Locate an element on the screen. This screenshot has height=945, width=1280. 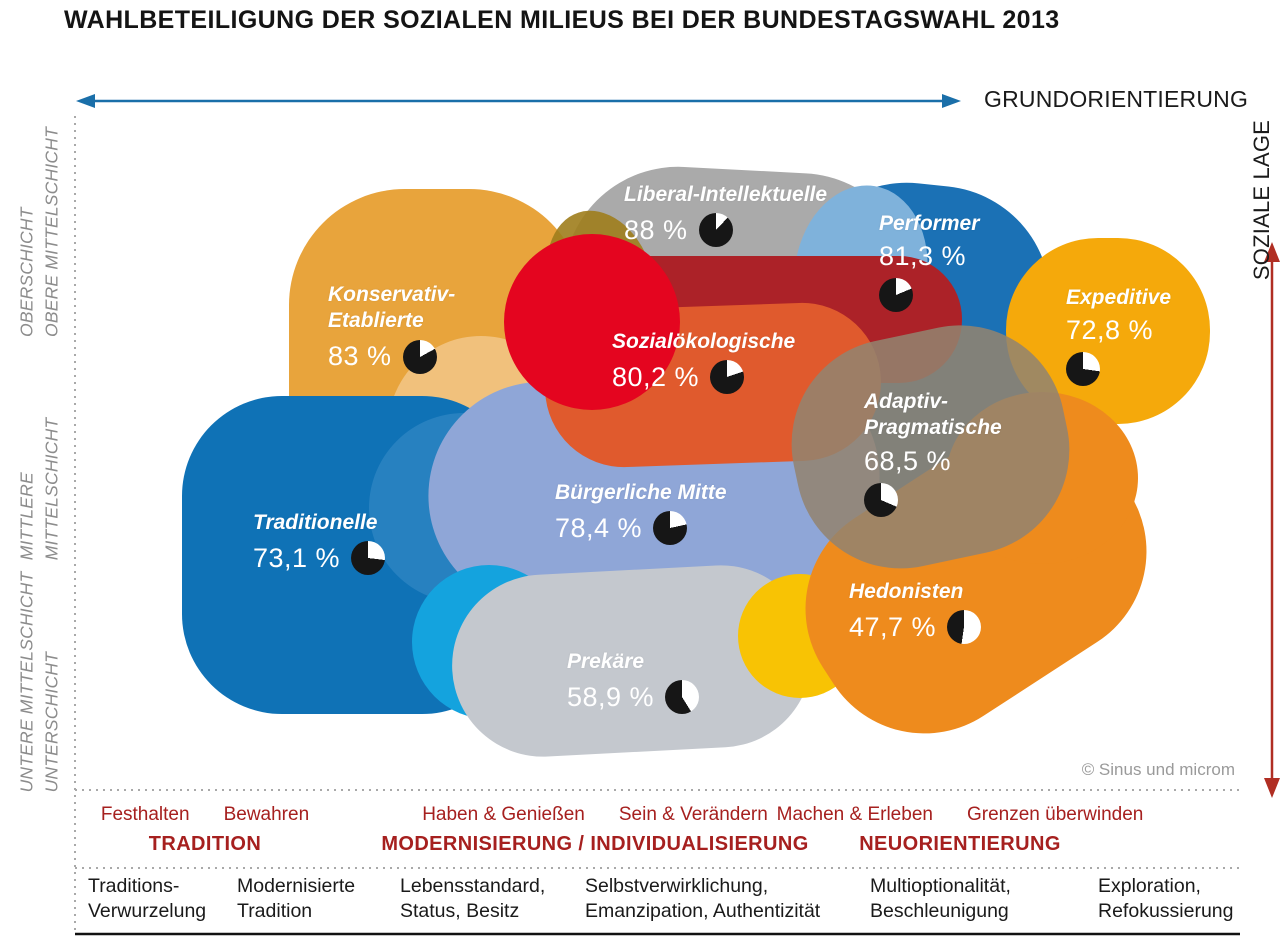
milieu-turnout-value: 83 % is located at coordinates (360, 356).